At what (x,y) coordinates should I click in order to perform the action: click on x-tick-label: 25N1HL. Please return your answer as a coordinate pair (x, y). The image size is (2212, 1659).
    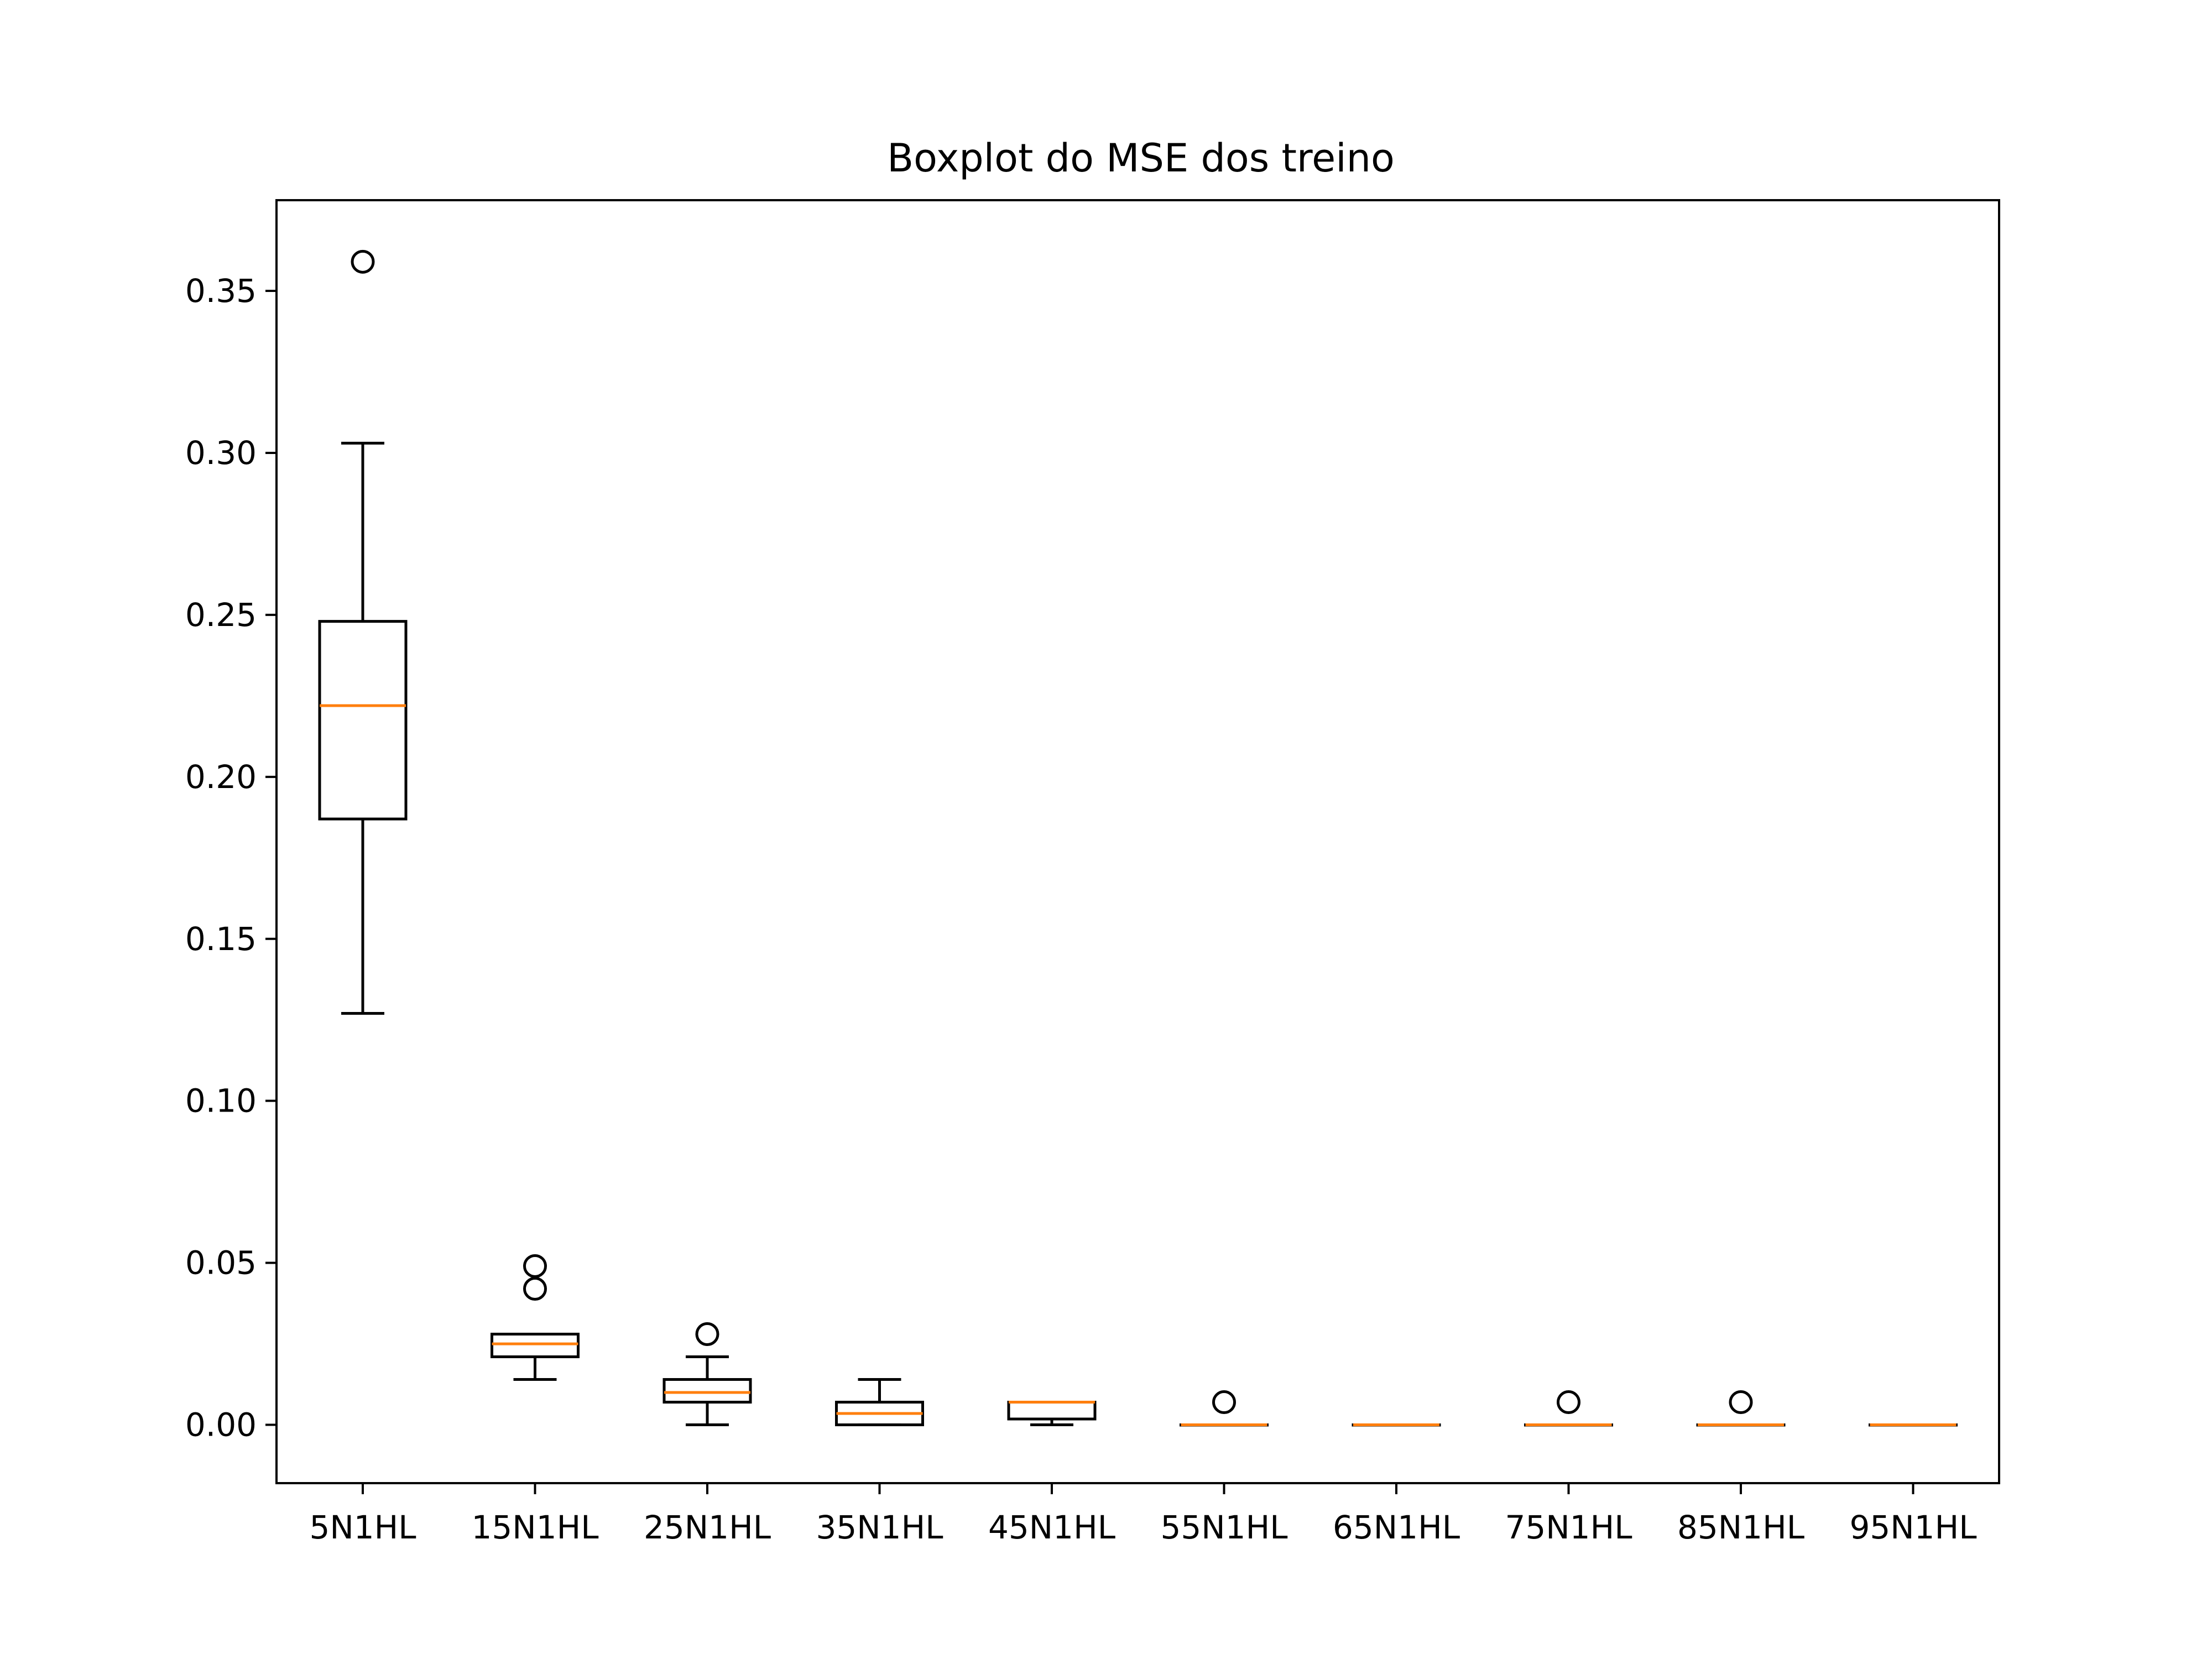
    Looking at the image, I should click on (707, 1528).